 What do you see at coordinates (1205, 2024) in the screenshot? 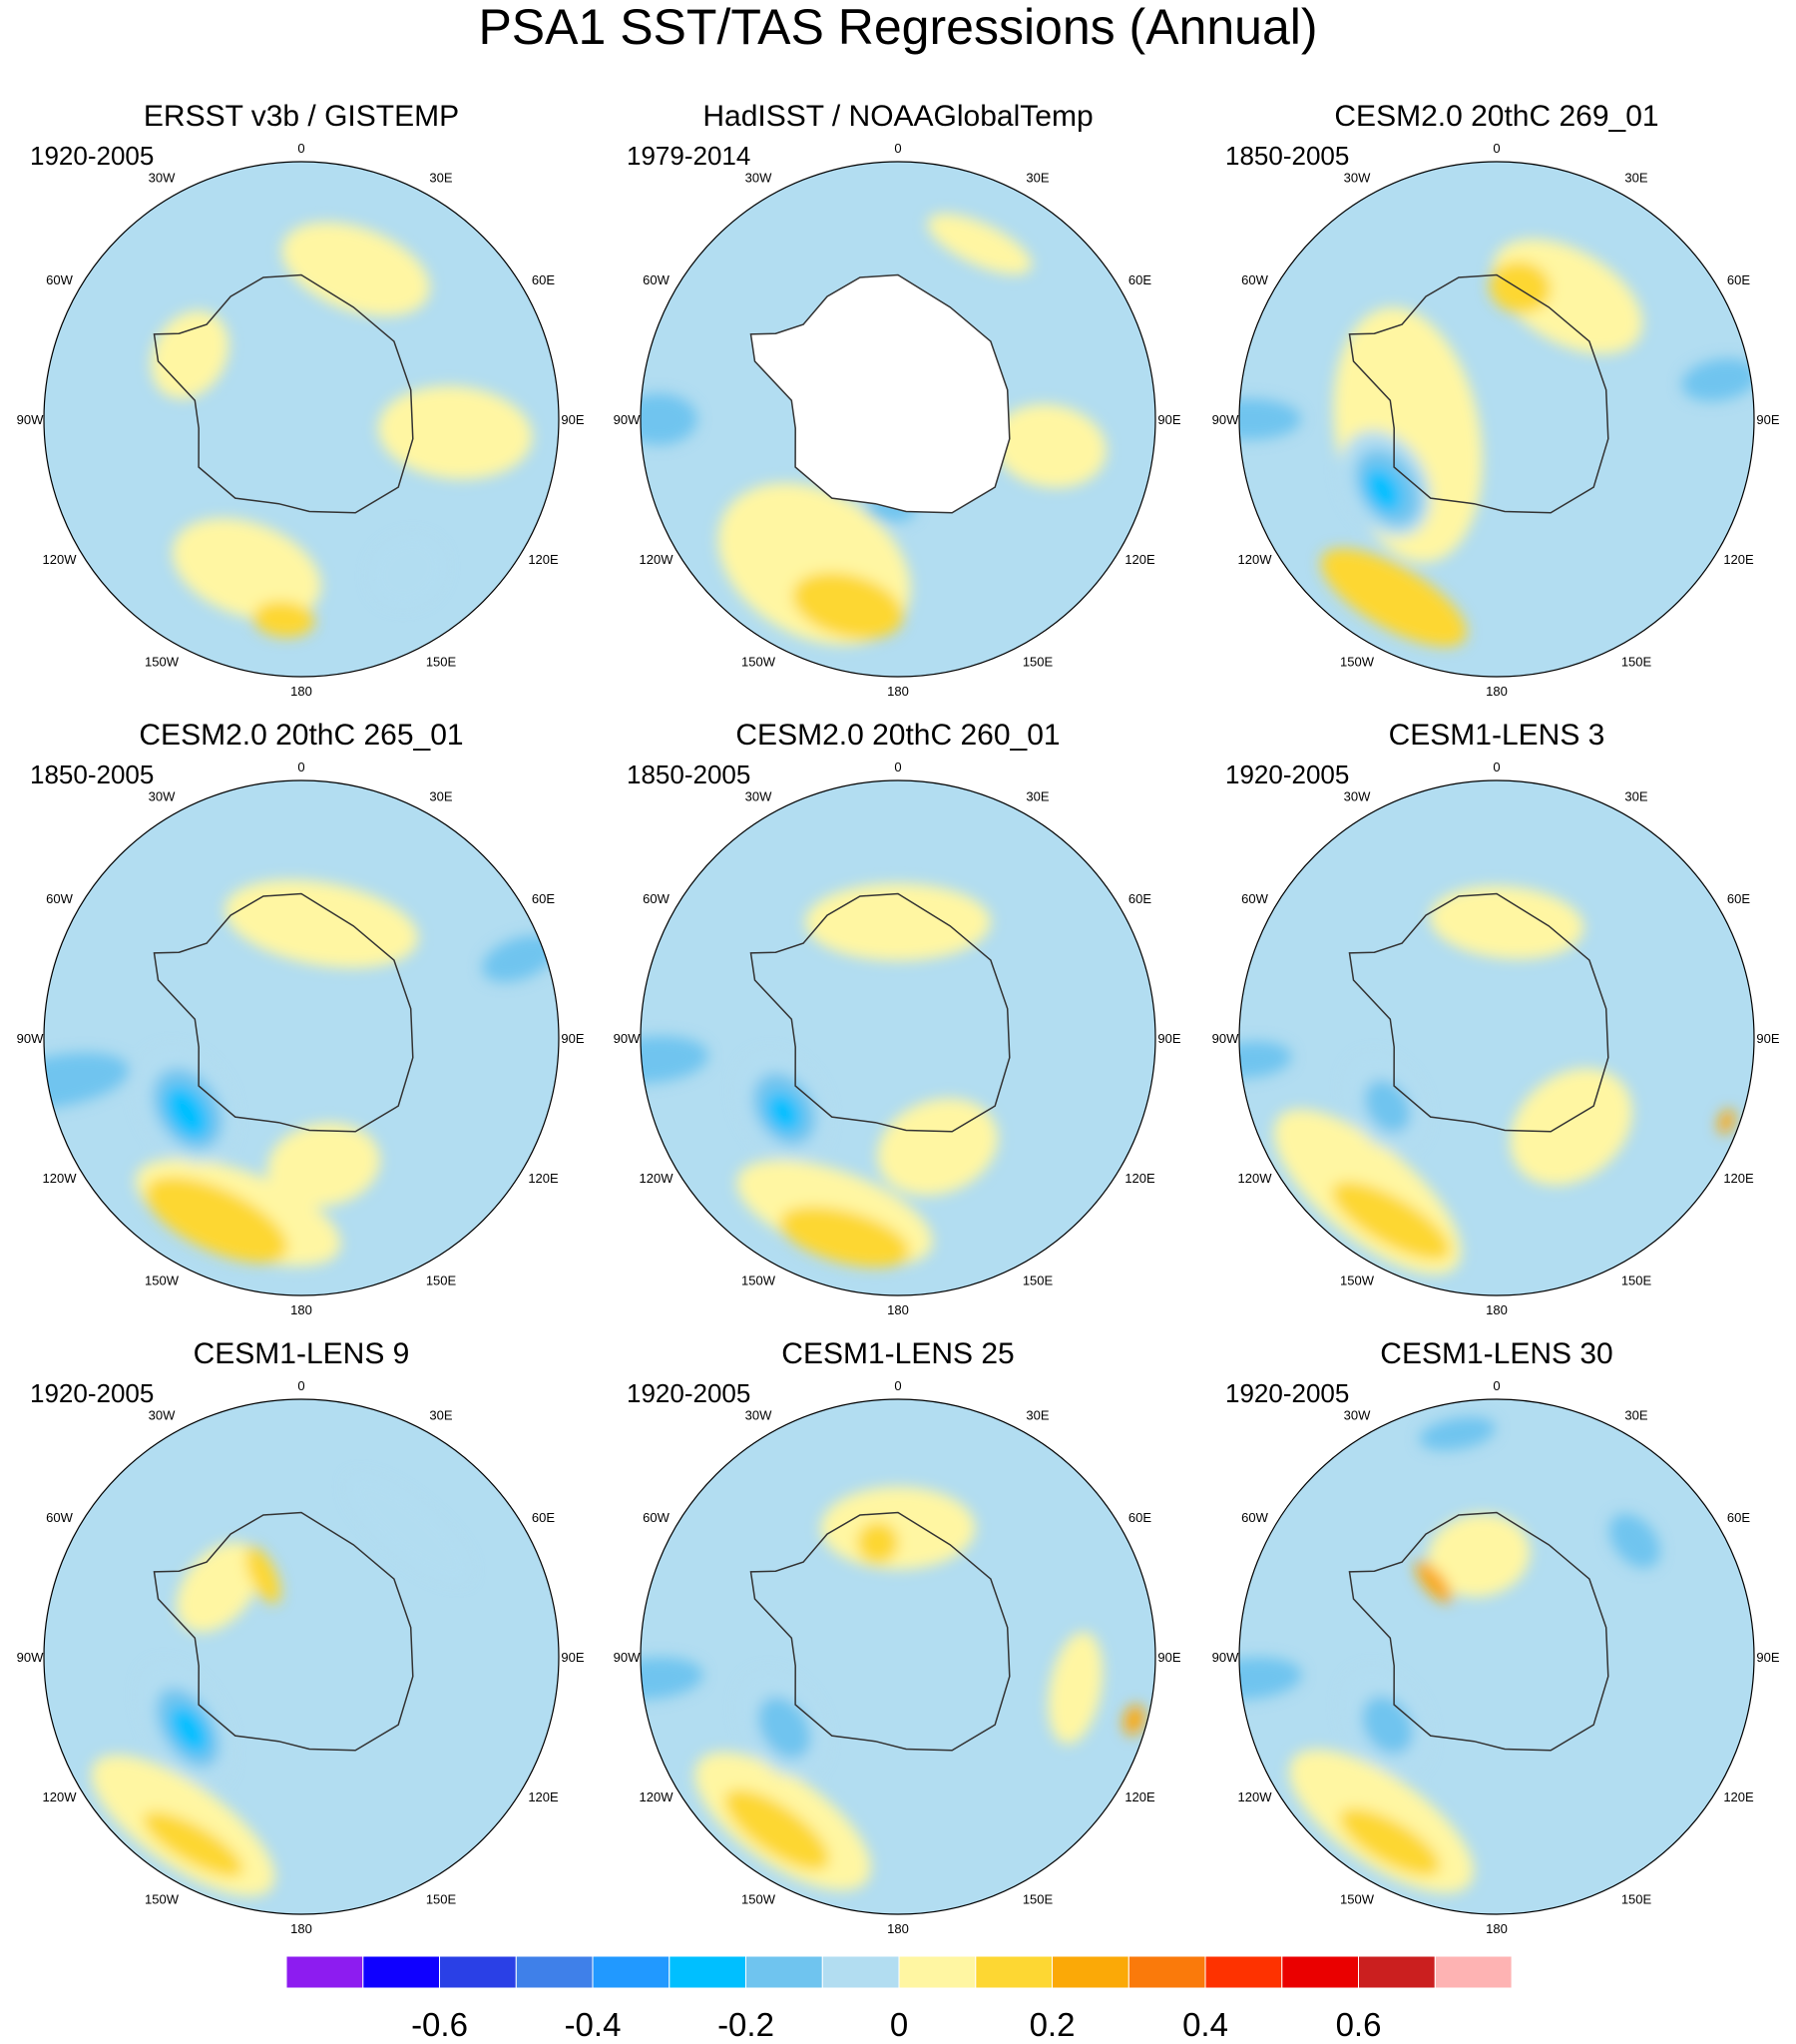
I see `colorbar-tick-label: 0.4` at bounding box center [1205, 2024].